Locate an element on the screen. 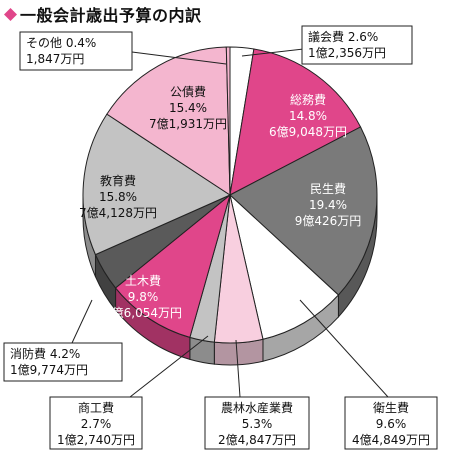 This screenshot has width=450, height=455. callout-text: 1億2,740万円 is located at coordinates (96, 440).